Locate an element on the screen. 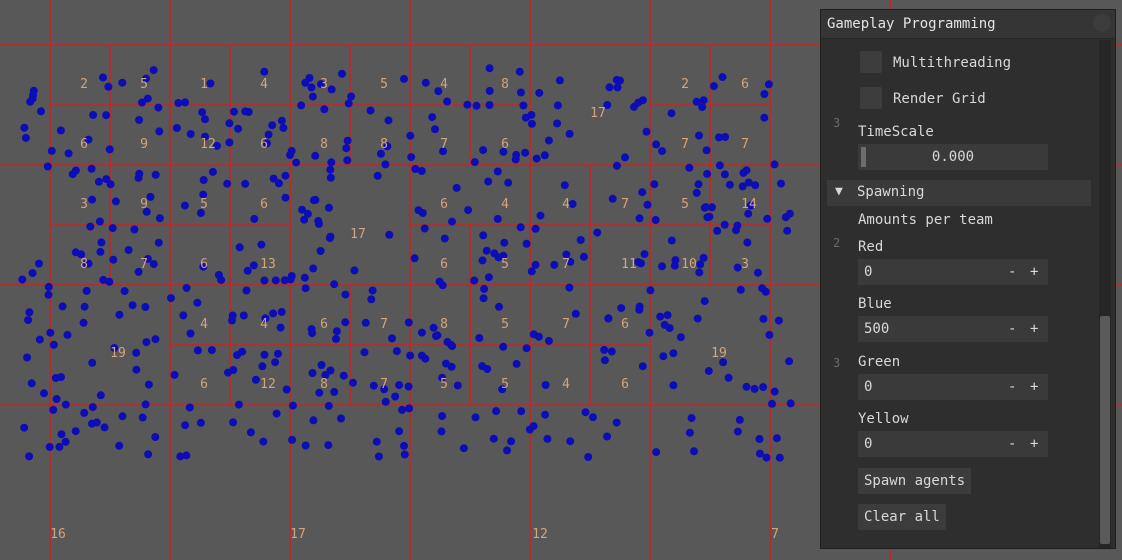  team-yellow-input: 0 - + is located at coordinates (953, 444).